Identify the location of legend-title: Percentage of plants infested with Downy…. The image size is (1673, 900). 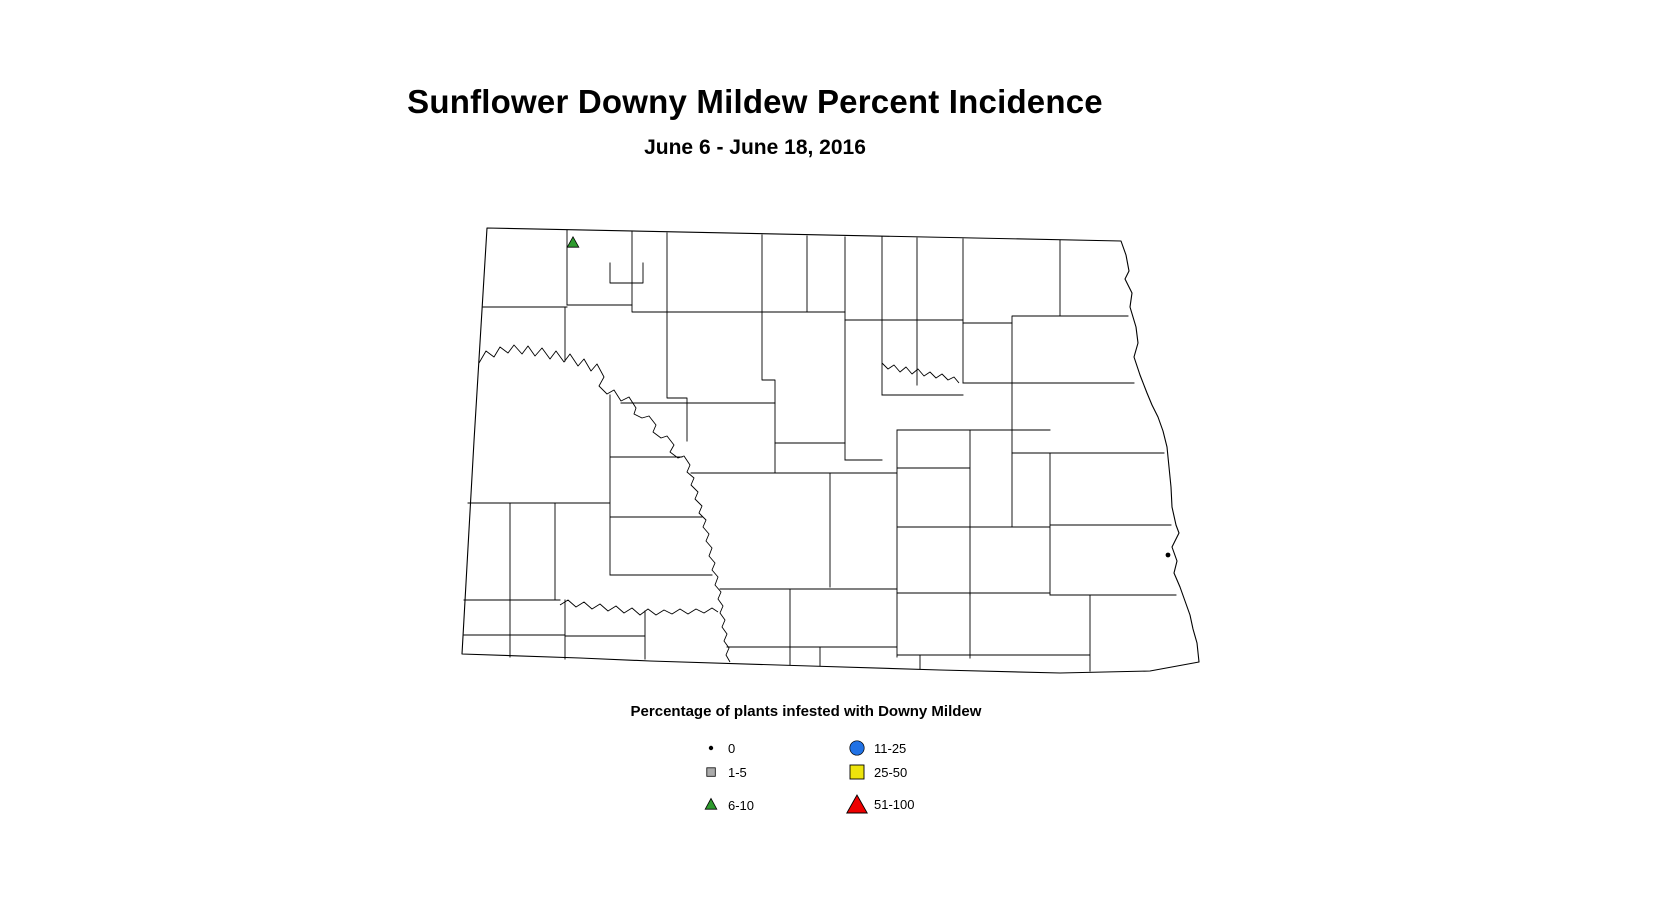
(806, 711).